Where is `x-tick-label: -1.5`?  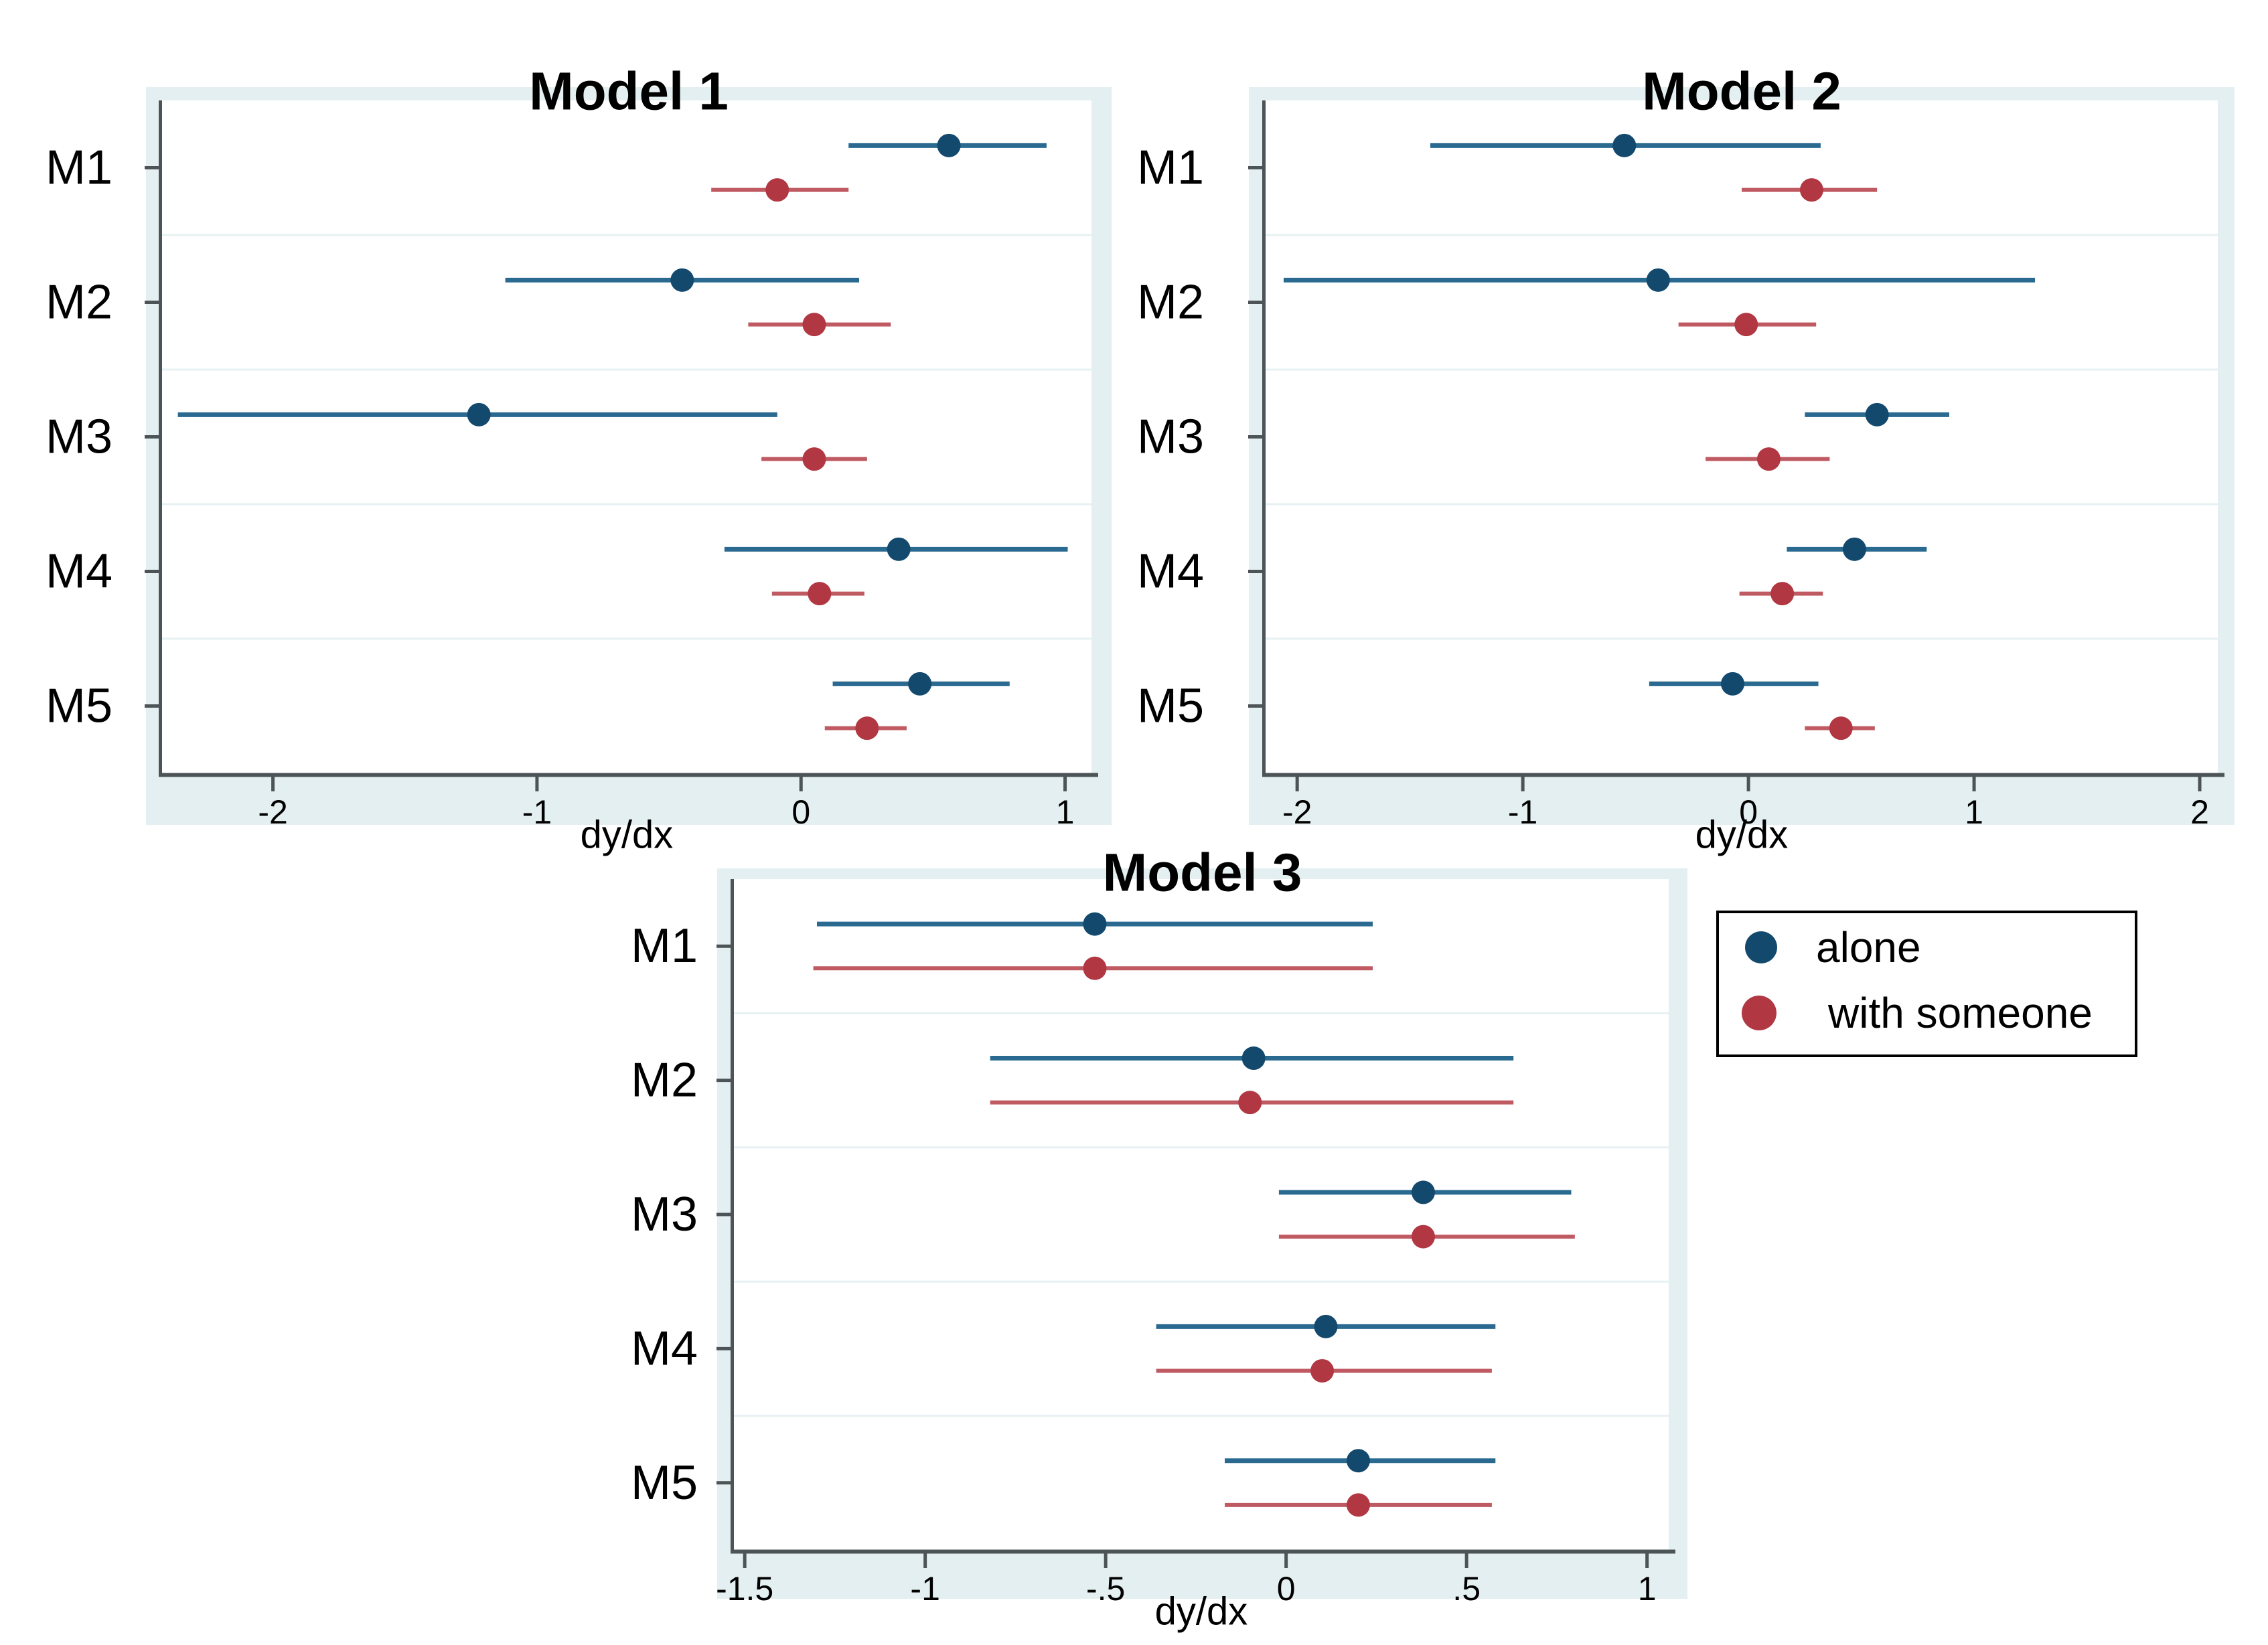
x-tick-label: -1.5 is located at coordinates (744, 1589).